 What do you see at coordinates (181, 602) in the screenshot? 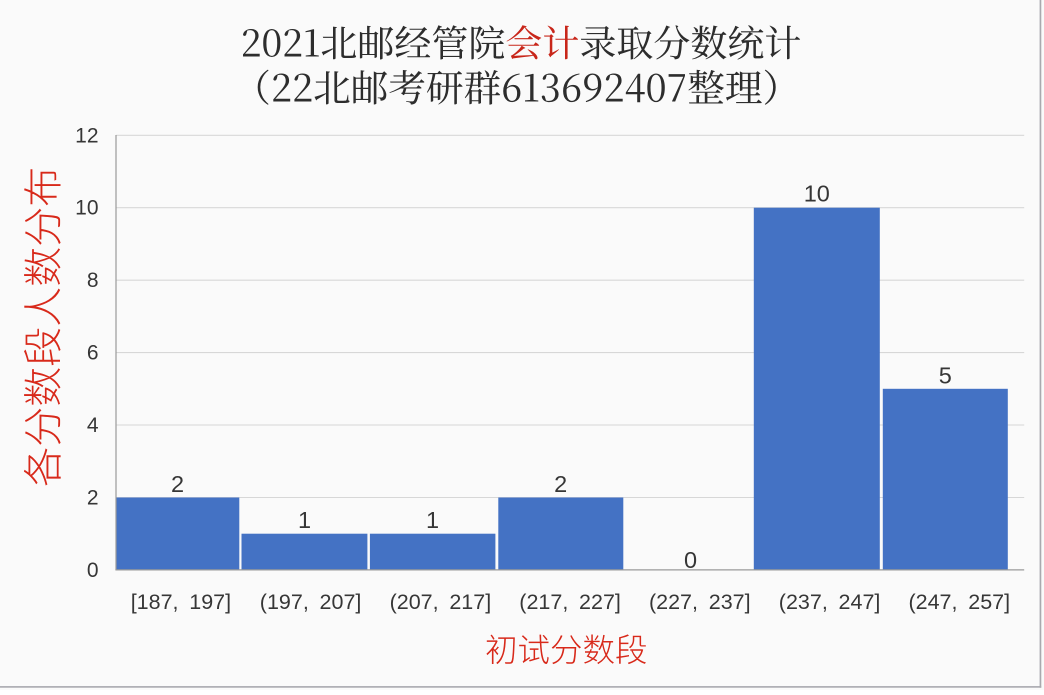
I see `svg-text: [187, 197]` at bounding box center [181, 602].